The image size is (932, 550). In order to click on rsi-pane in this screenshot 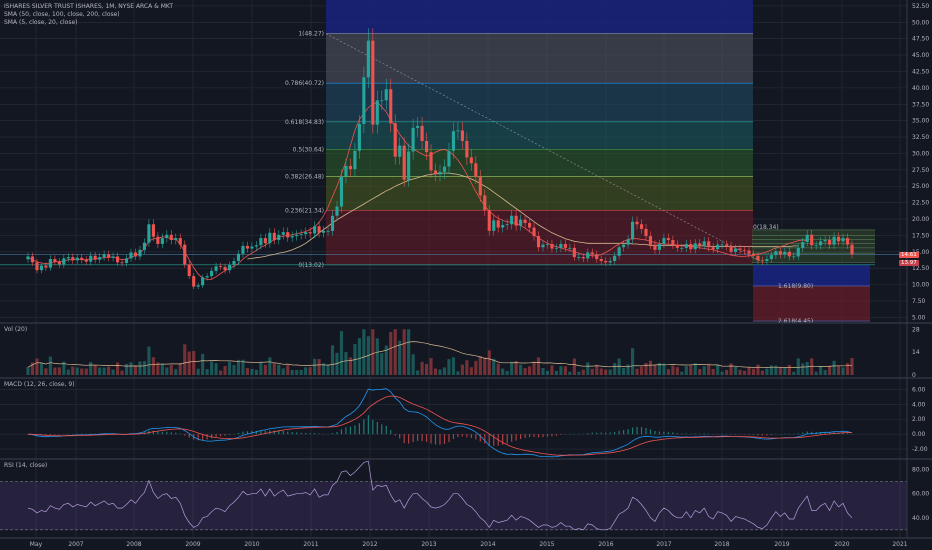, I will do `click(453, 495)`.